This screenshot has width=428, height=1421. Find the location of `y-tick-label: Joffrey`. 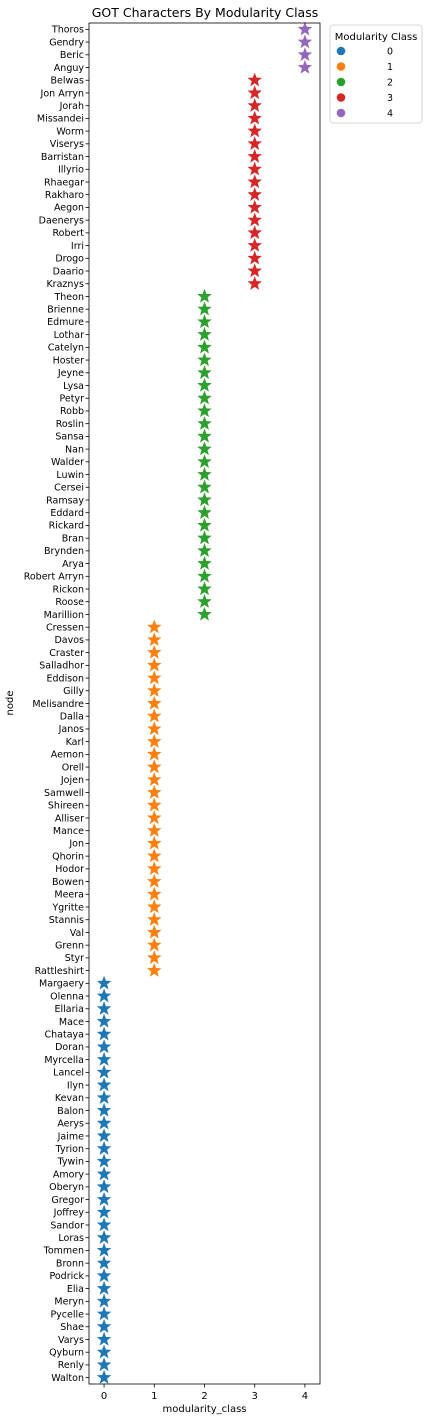

y-tick-label: Joffrey is located at coordinates (69, 1213).